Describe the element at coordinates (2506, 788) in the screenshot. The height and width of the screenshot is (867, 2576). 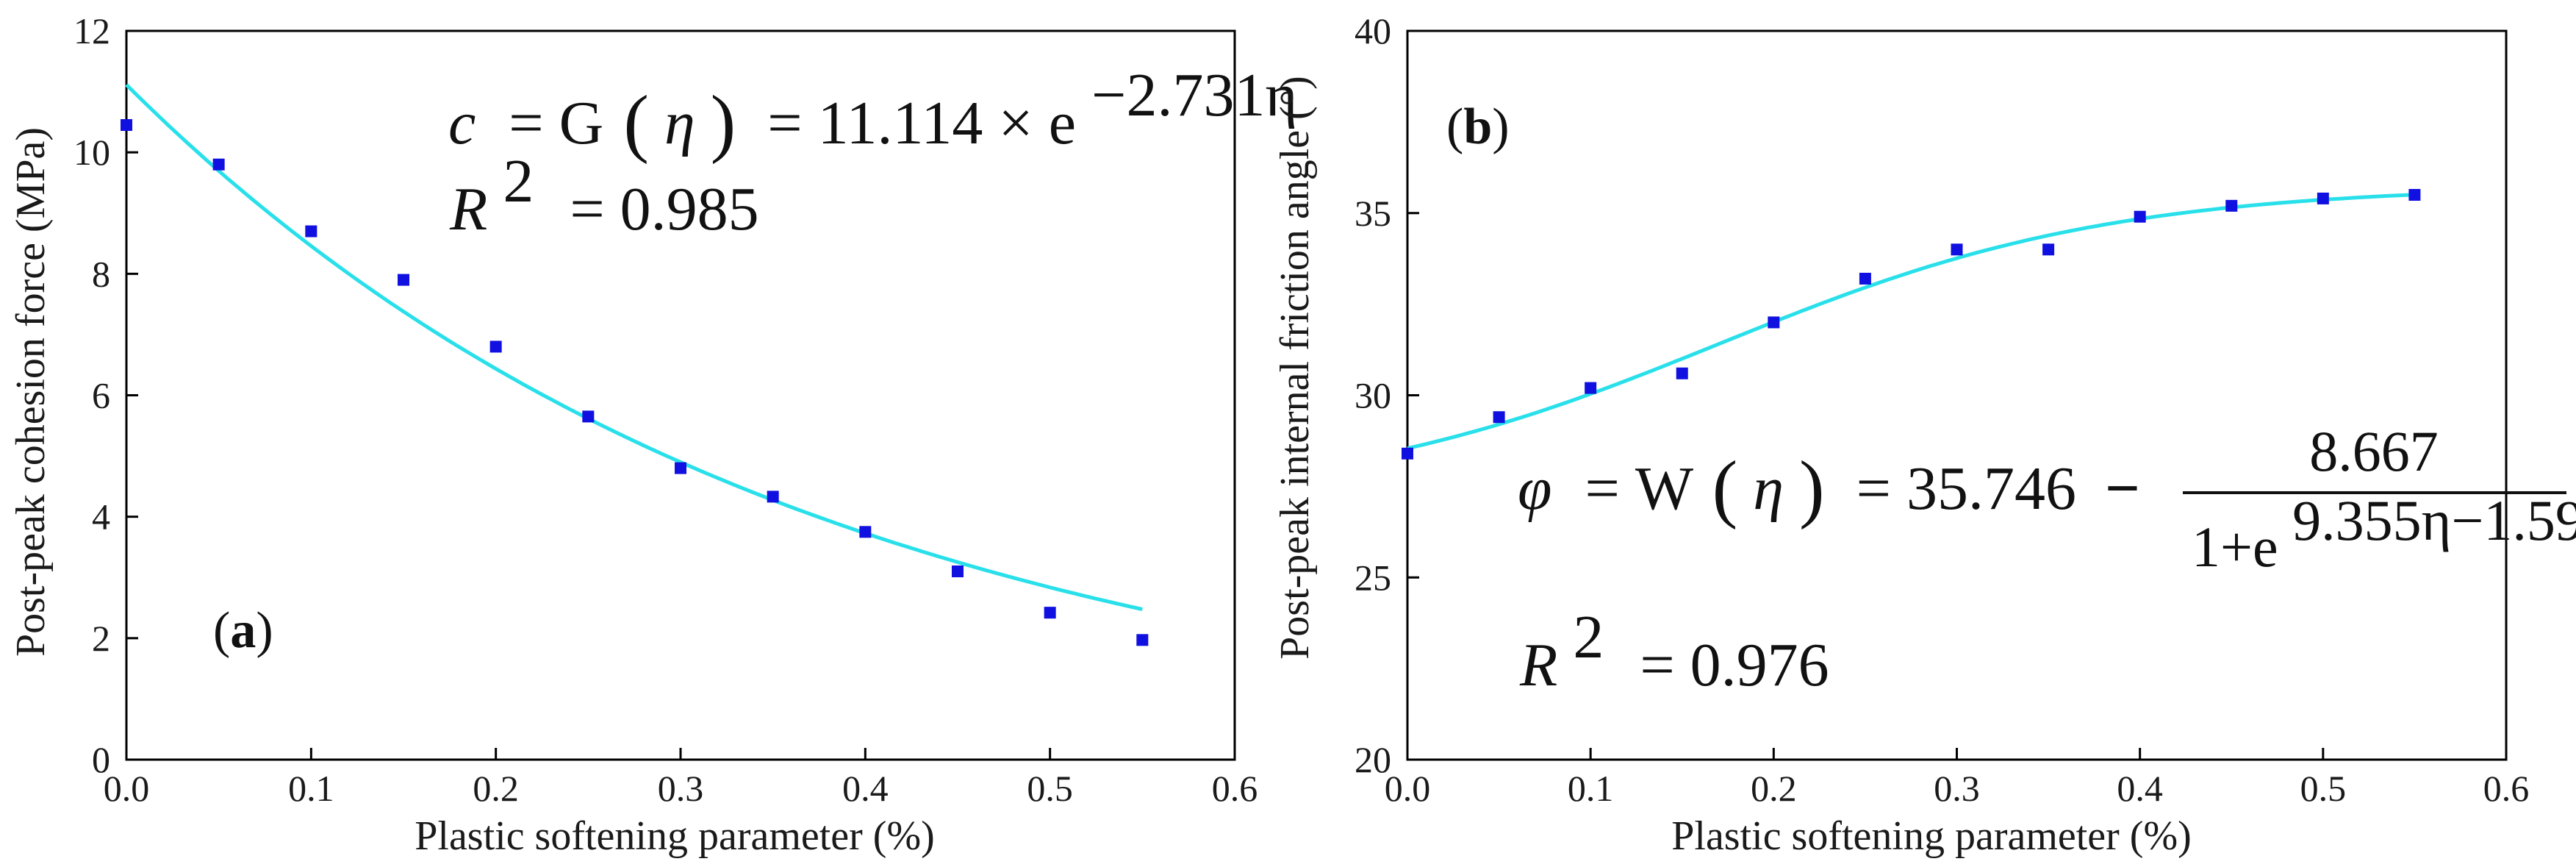
I see `chart-b-xtick-label: 0.6` at that location.